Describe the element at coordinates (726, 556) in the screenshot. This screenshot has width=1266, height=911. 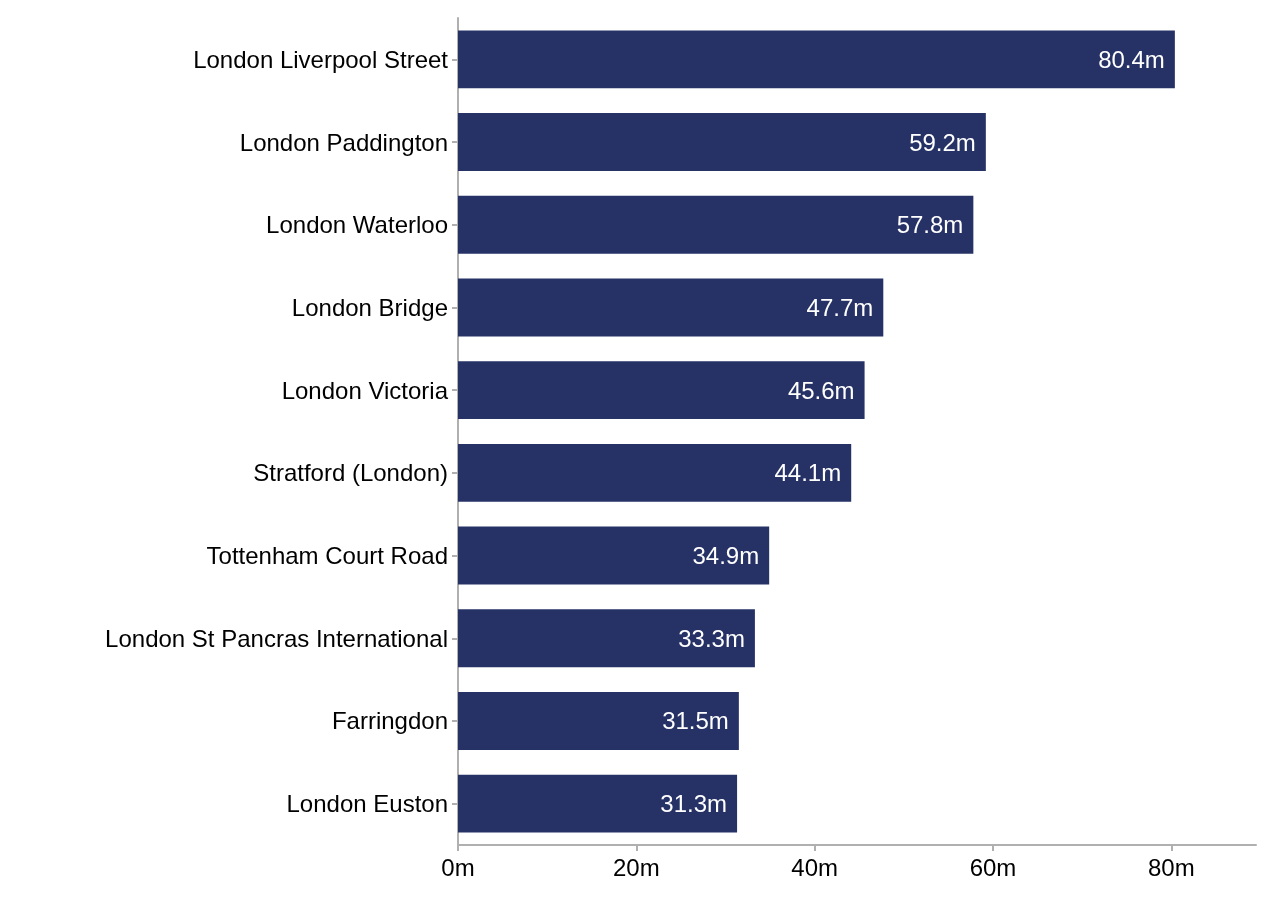
I see `data-label: 34.9m` at that location.